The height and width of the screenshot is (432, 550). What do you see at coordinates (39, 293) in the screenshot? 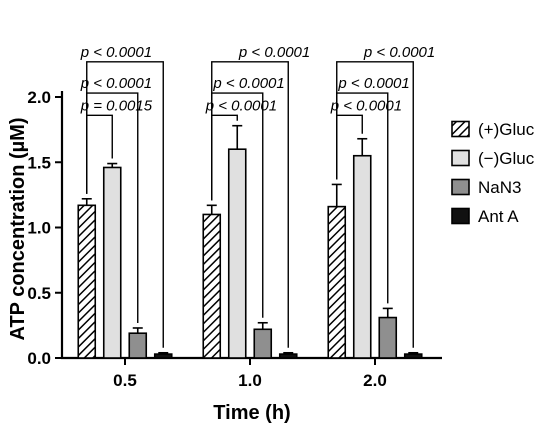
I see `y-tick-label: 0.5` at bounding box center [39, 293].